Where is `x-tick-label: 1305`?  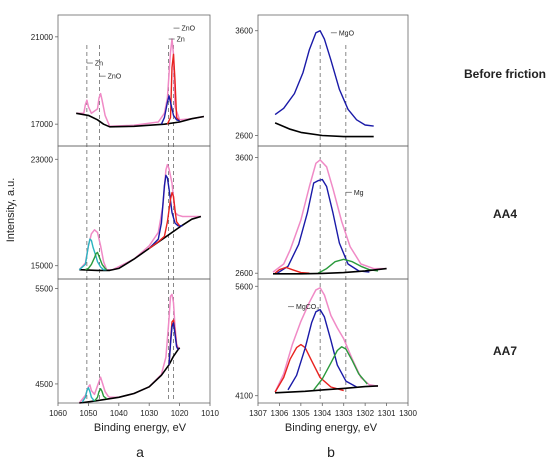
x-tick-label: 1305 is located at coordinates (301, 413).